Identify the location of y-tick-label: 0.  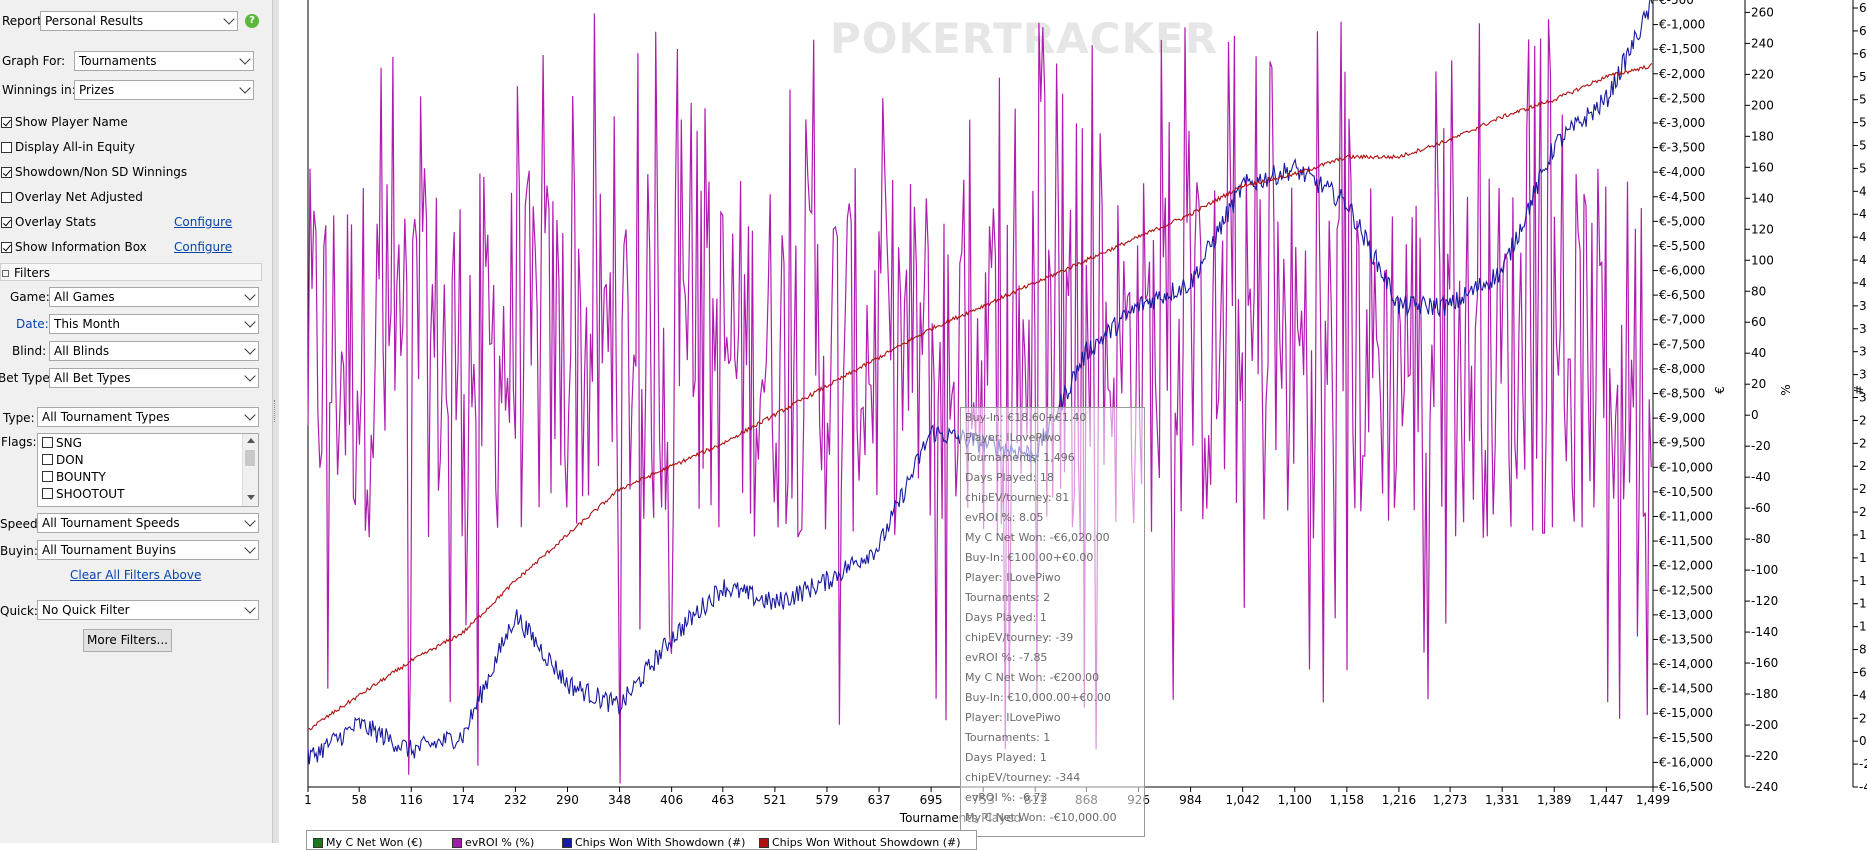
(1755, 415).